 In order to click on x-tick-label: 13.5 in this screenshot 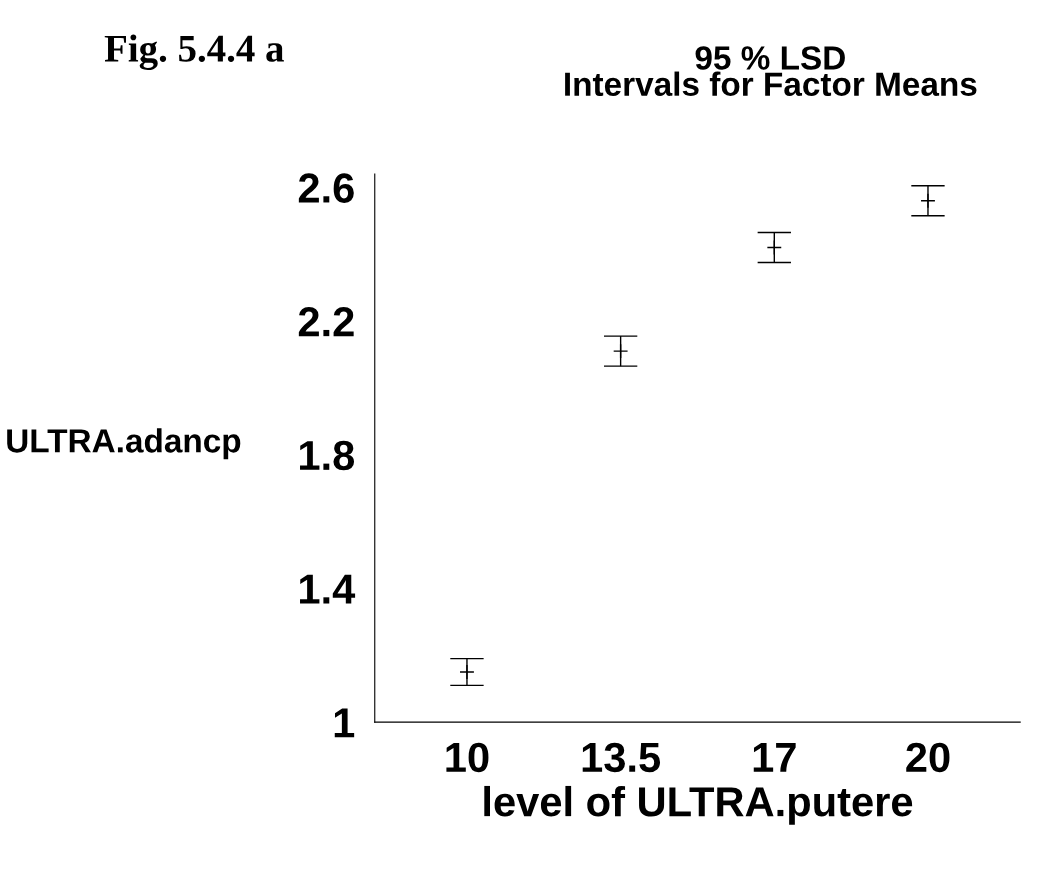, I will do `click(621, 757)`.